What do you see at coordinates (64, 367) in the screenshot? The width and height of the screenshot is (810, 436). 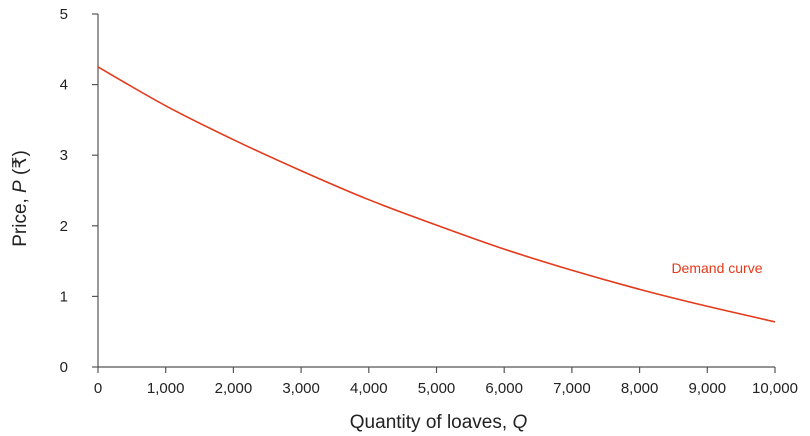 I see `y-tick-label: 0` at bounding box center [64, 367].